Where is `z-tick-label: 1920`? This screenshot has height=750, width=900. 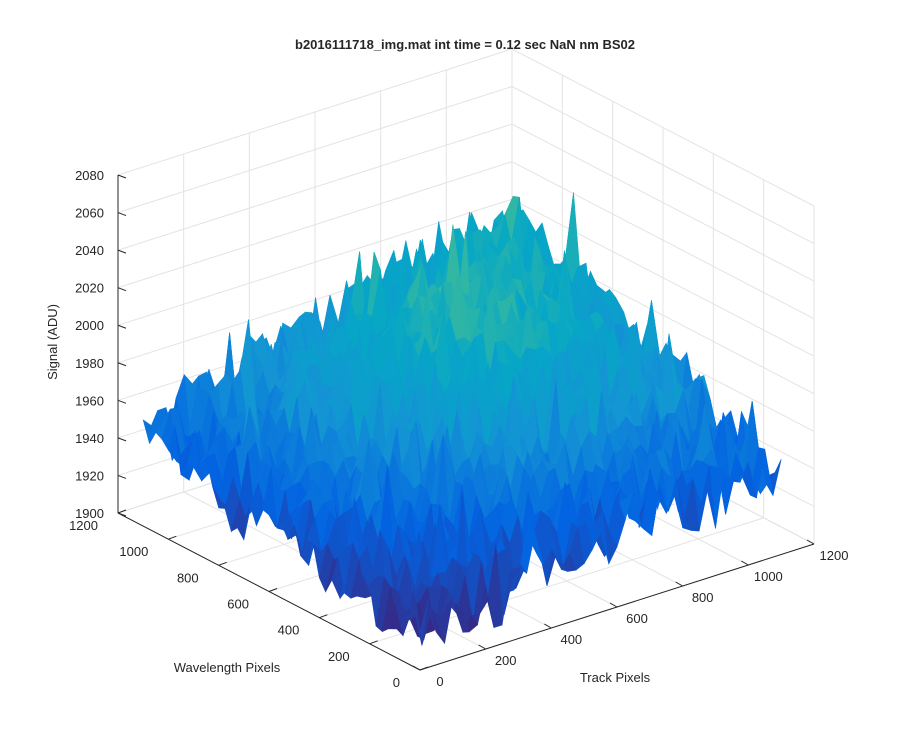 z-tick-label: 1920 is located at coordinates (89, 475).